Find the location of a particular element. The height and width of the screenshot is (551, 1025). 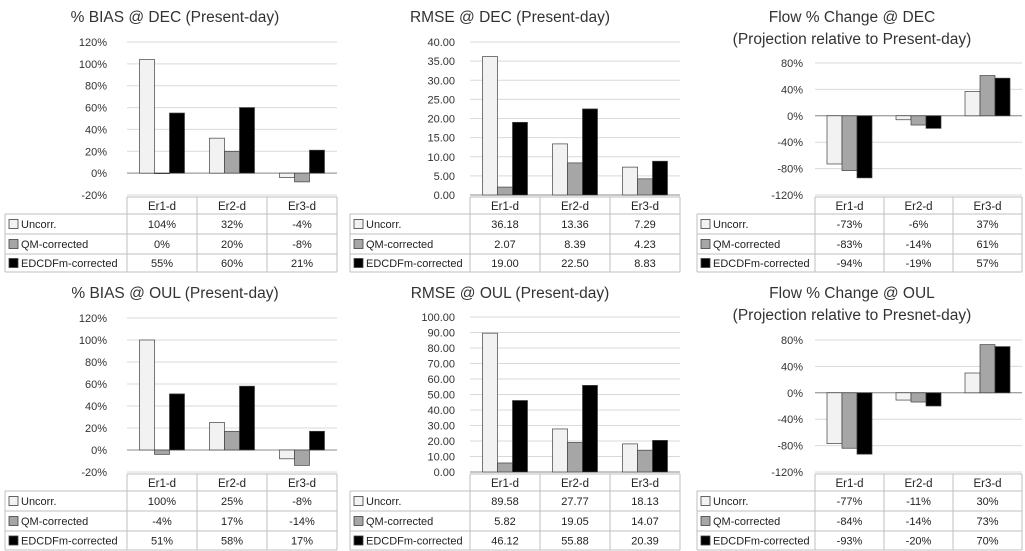

data-label: -20% is located at coordinates (919, 542).